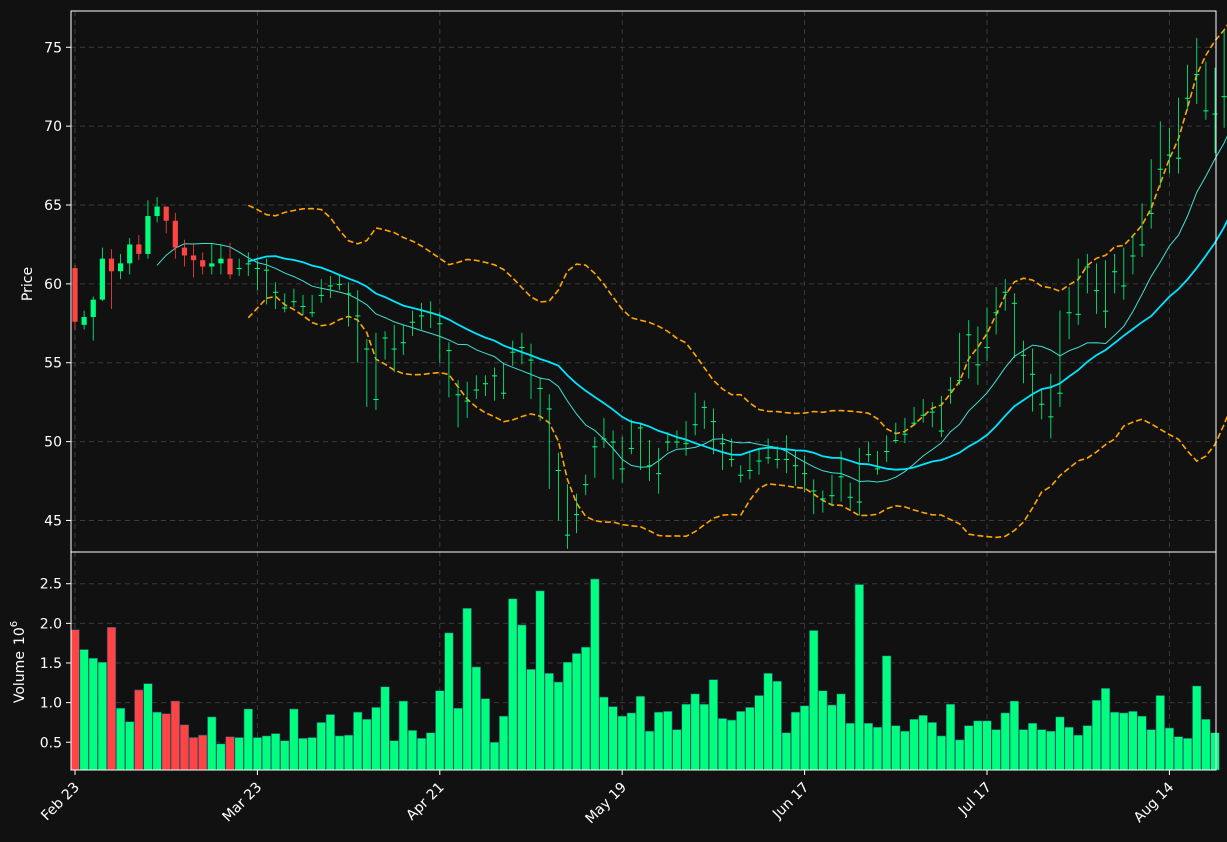 The width and height of the screenshot is (1227, 842). What do you see at coordinates (55, 664) in the screenshot?
I see `volume-y-ticks: 0.5 1.0 1.5 2.0 2.5` at bounding box center [55, 664].